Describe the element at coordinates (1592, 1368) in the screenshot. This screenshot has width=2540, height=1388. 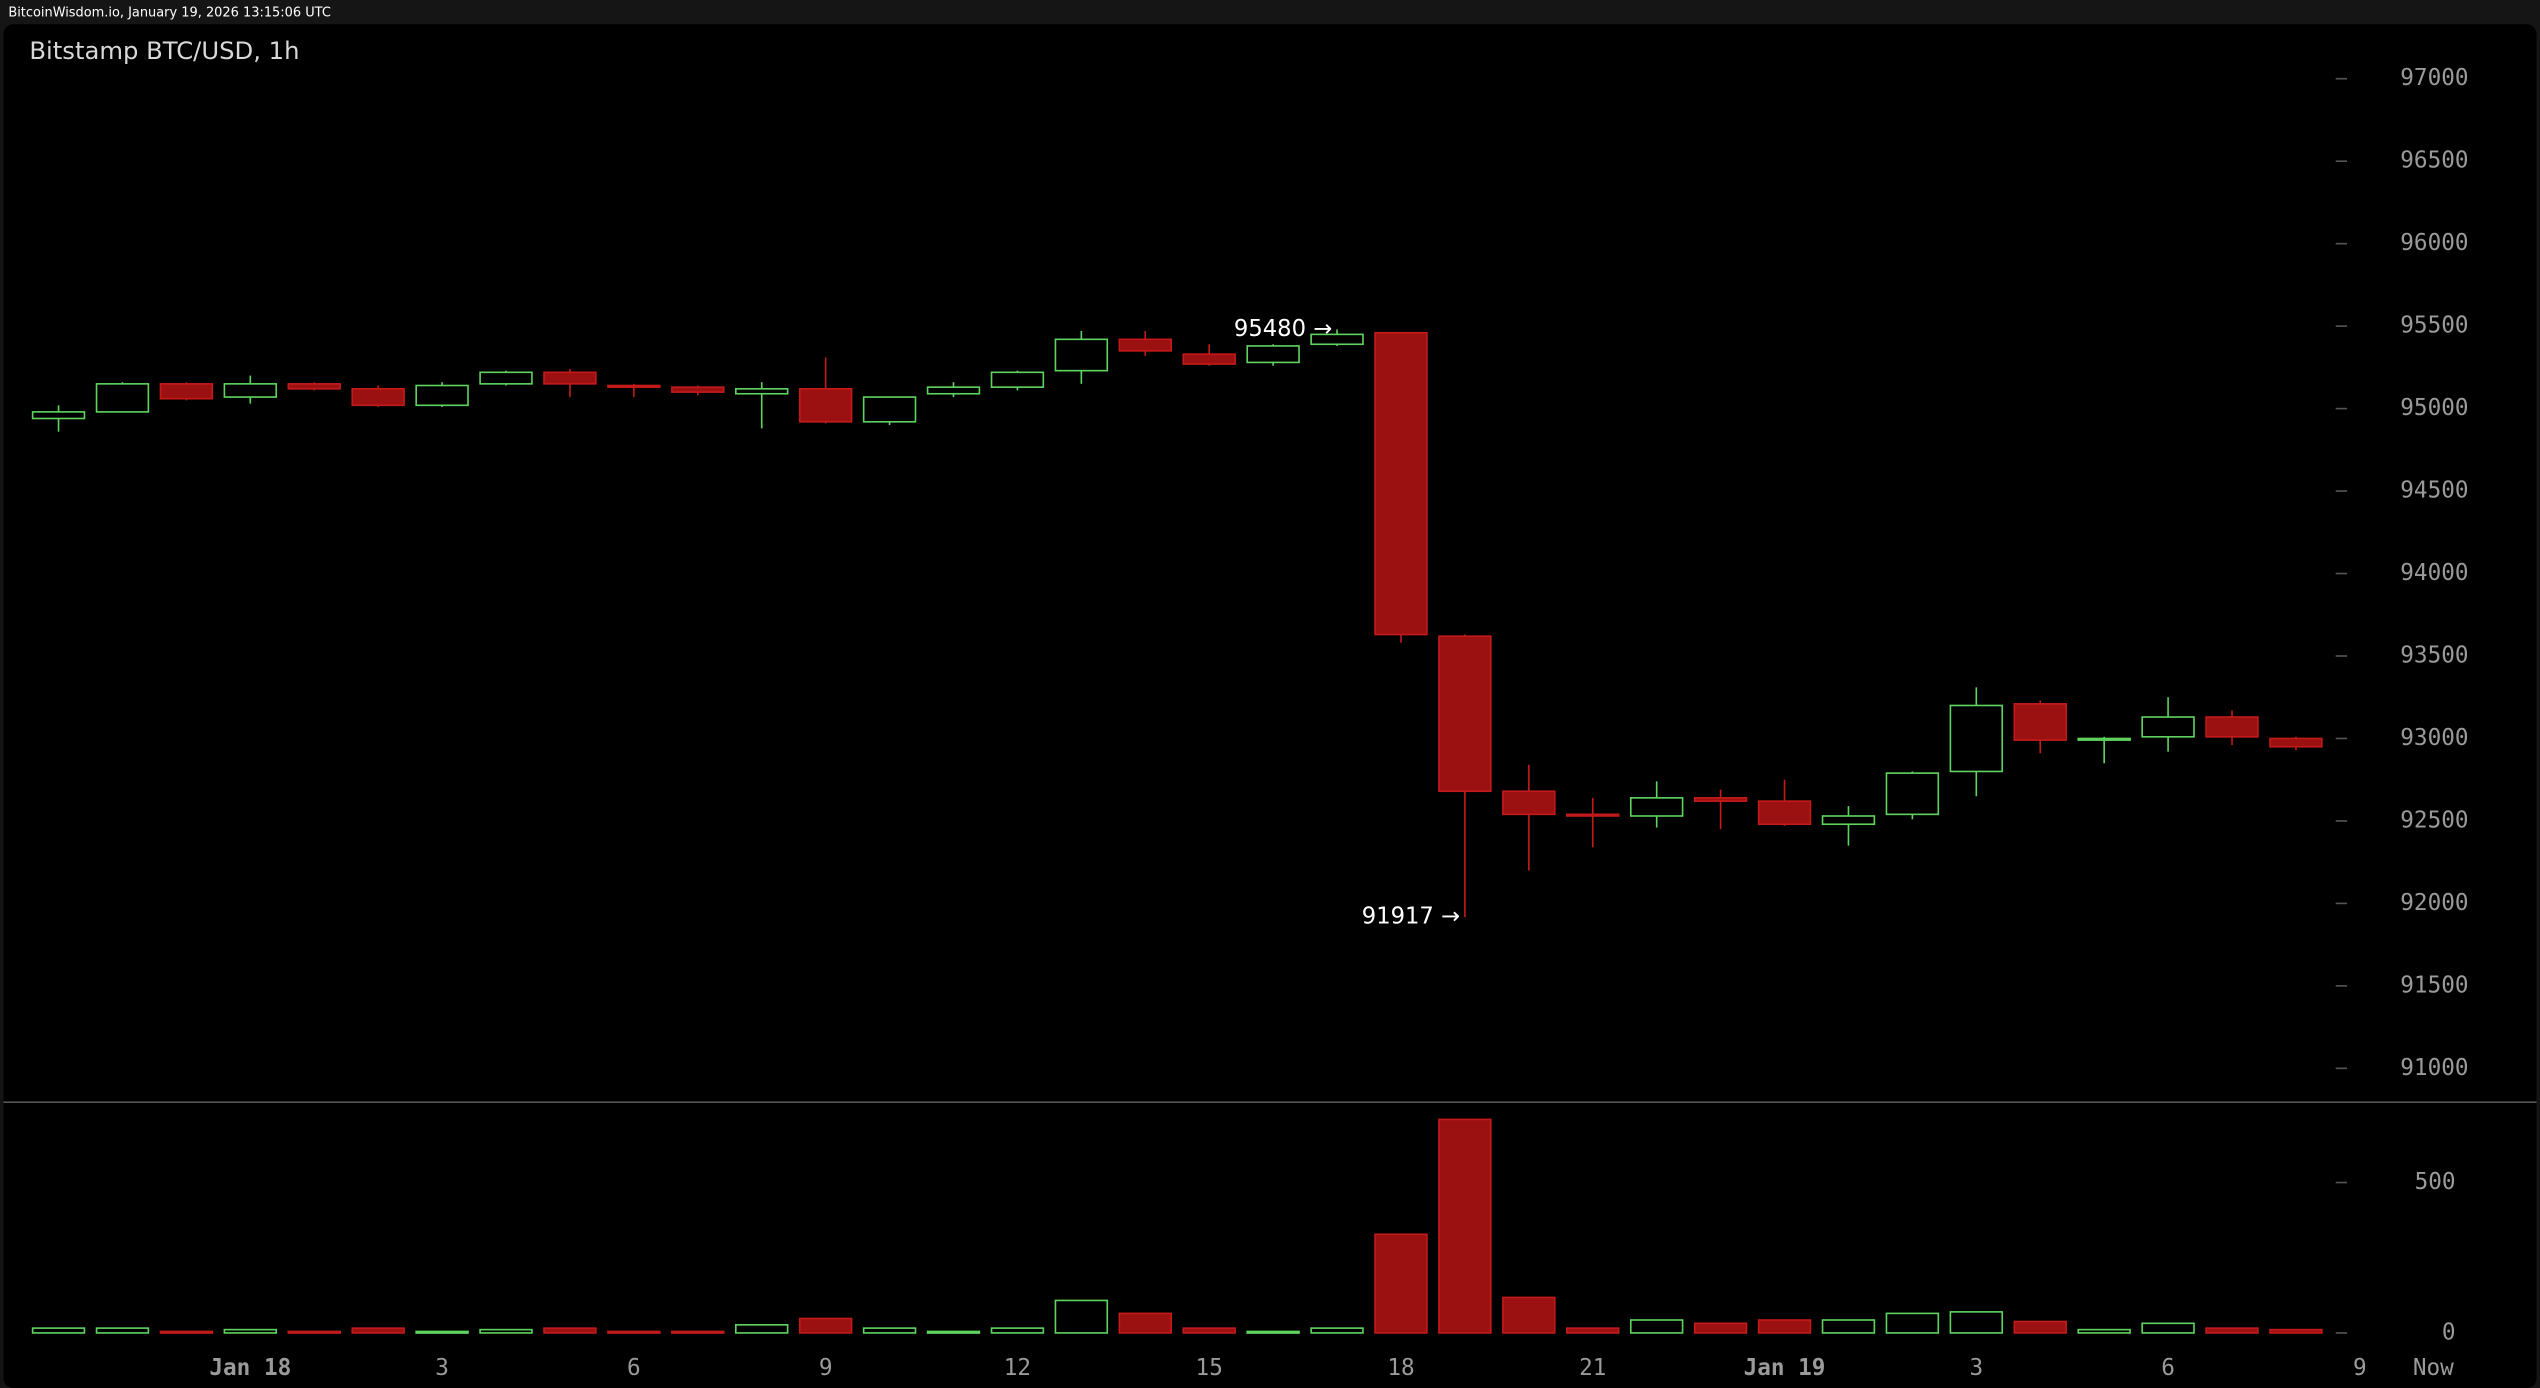
I see `x-tick-label: 21` at that location.